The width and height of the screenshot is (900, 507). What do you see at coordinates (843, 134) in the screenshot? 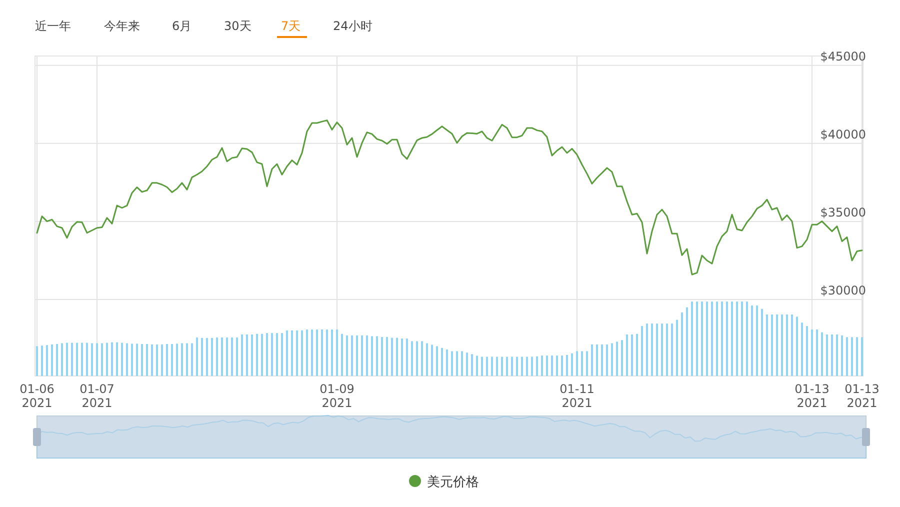
I see `y-tick-label: $40000` at bounding box center [843, 134].